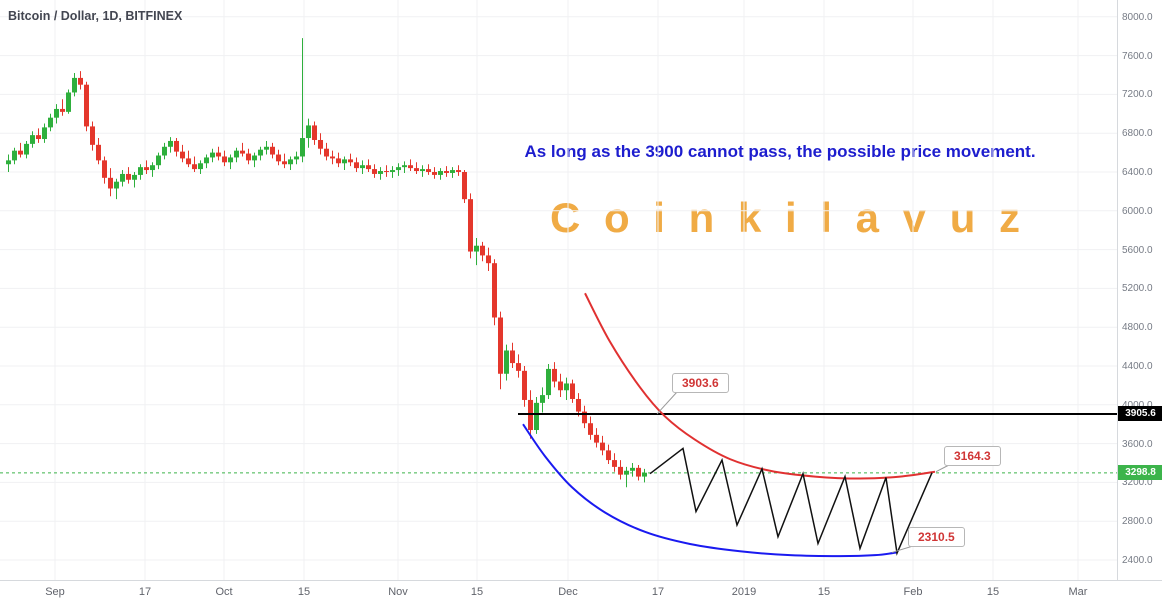 Image resolution: width=1162 pixels, height=603 pixels. I want to click on symbol-title: Bitcoin / Dollar, 1D, BITFINEX, so click(95, 16).